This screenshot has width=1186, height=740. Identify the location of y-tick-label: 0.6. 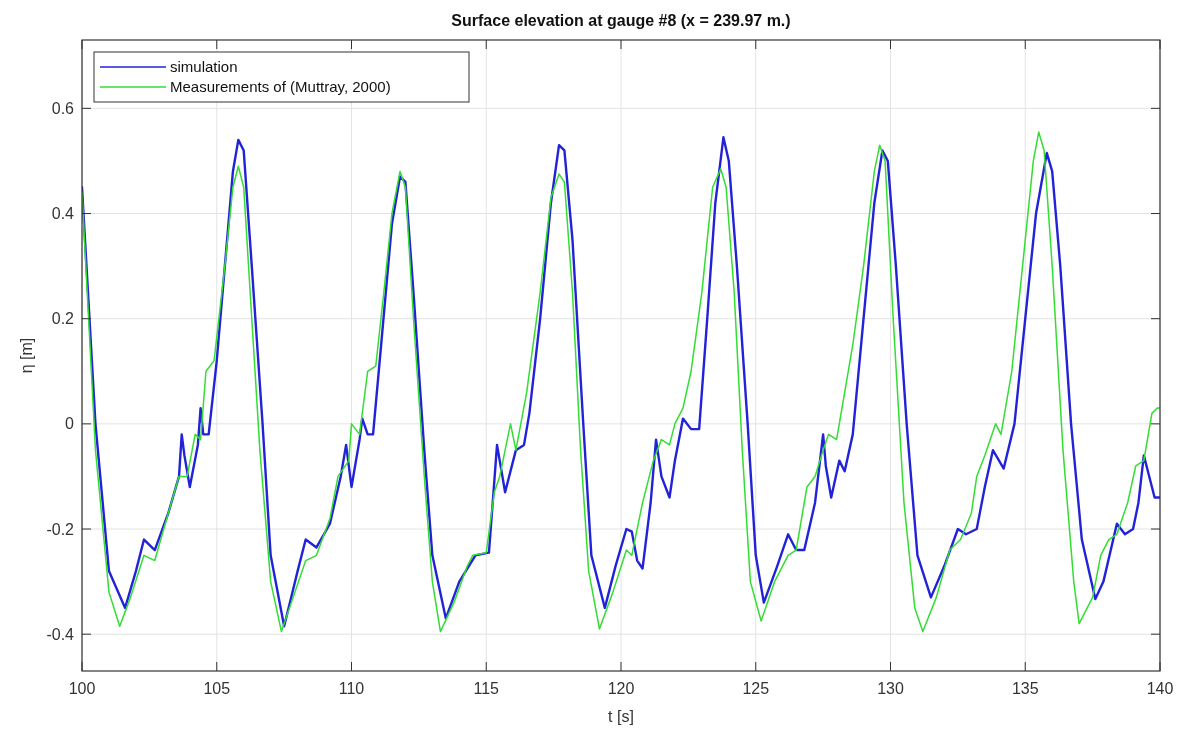
(63, 108).